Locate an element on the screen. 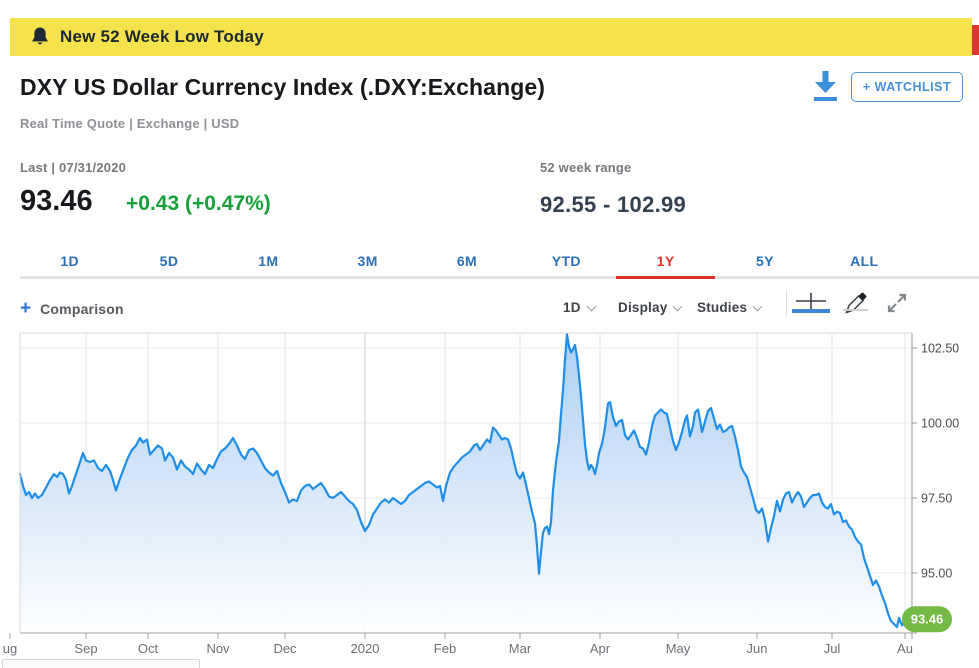 This screenshot has height=668, width=979. crosshair-tool is located at coordinates (811, 303).